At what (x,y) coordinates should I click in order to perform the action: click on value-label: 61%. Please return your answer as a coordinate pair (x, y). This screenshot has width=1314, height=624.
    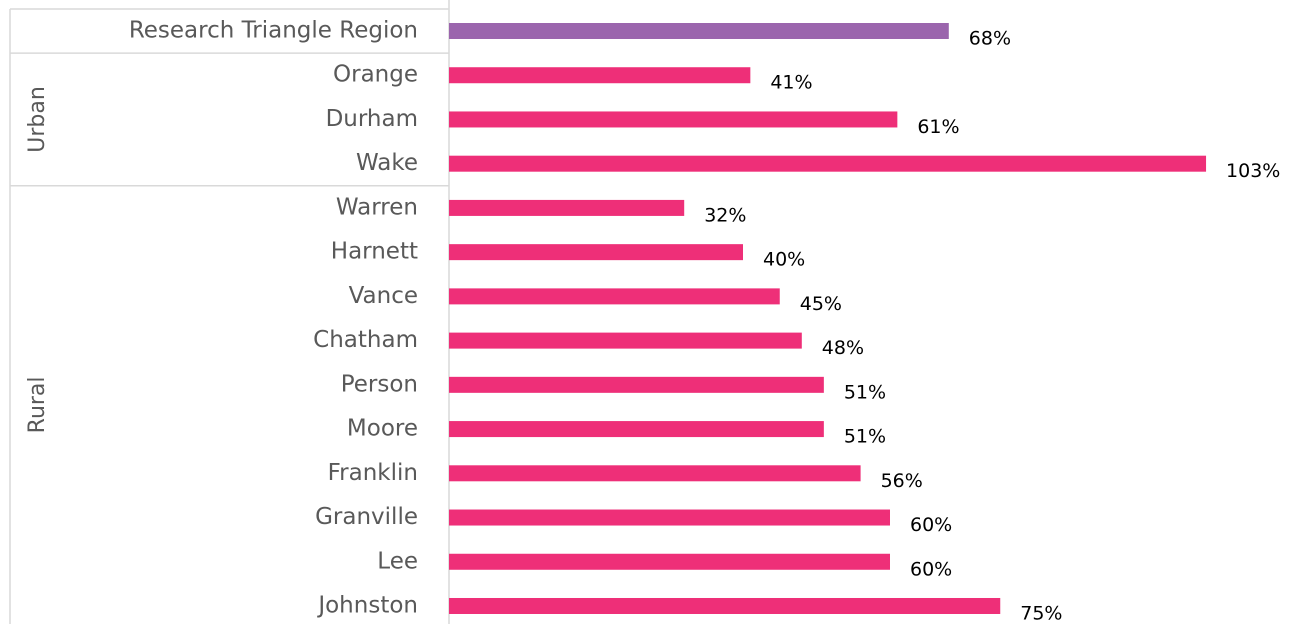
    Looking at the image, I should click on (938, 127).